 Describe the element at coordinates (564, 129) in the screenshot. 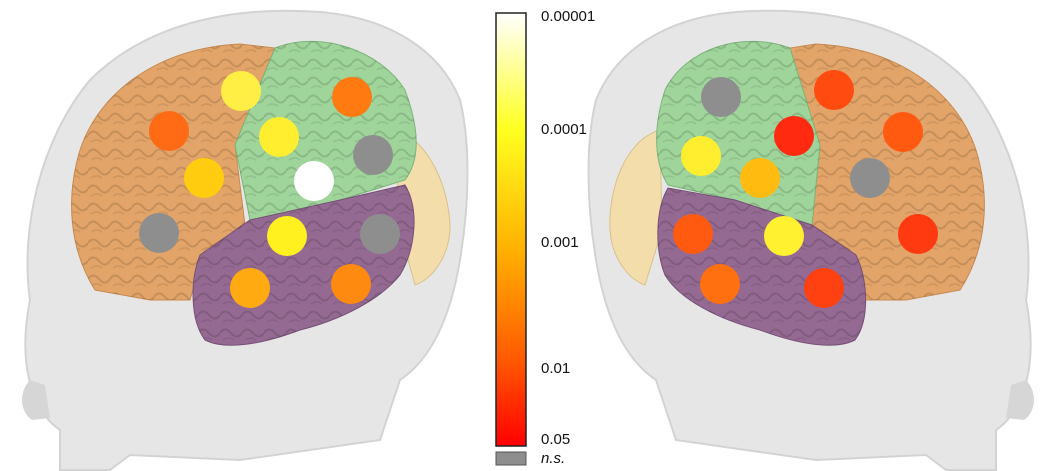

I see `colorbar-tick-1: 0.0001` at that location.